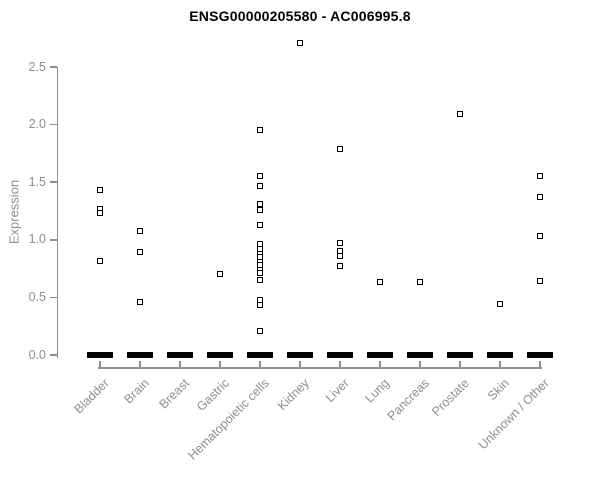 The image size is (600, 500). Describe the element at coordinates (57, 212) in the screenshot. I see `y-axis-line` at that location.